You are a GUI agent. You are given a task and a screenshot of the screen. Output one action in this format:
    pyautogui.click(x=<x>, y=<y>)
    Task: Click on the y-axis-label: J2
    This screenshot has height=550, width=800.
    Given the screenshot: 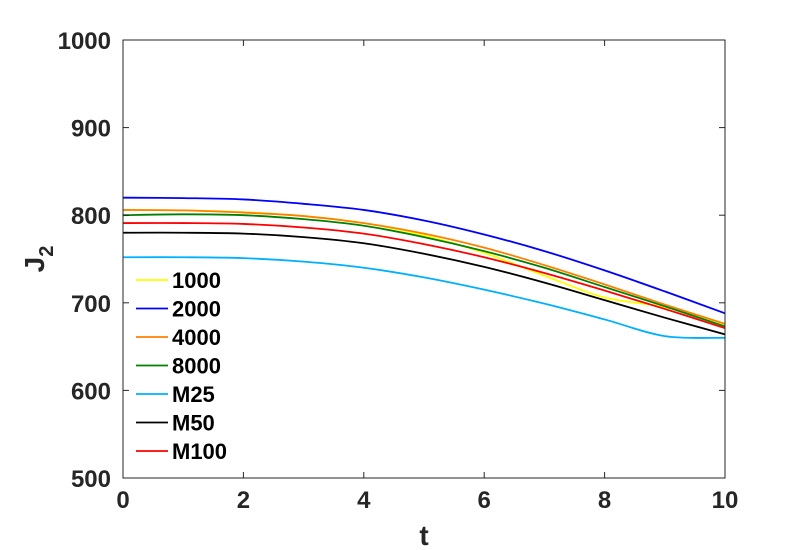 What is the action you would take?
    pyautogui.click(x=38, y=259)
    